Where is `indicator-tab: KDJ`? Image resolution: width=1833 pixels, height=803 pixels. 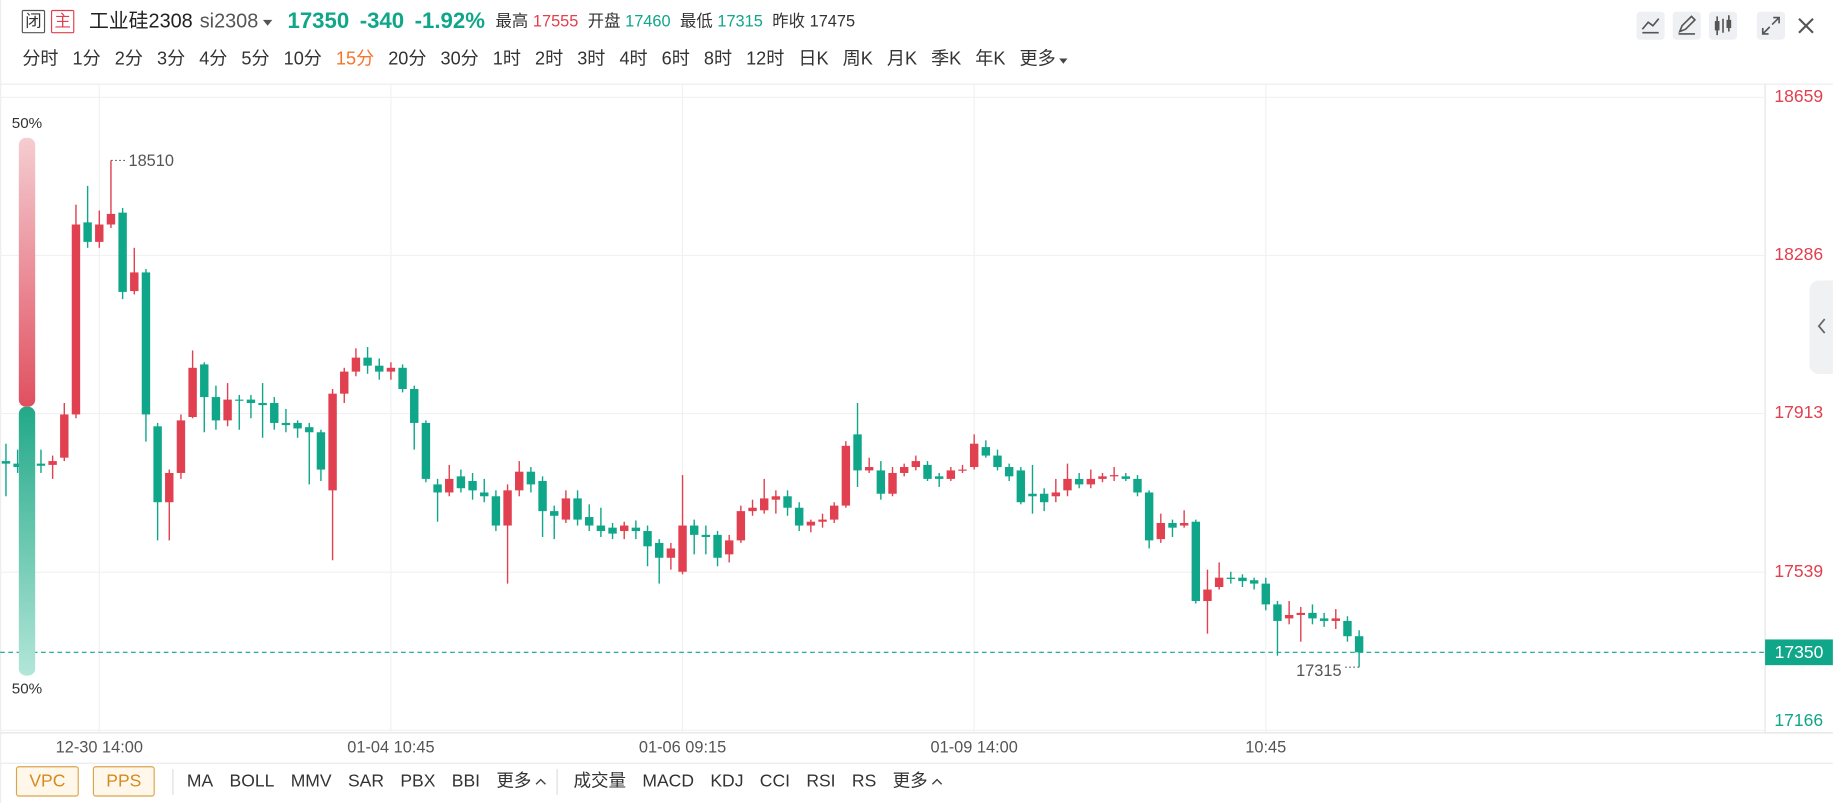
indicator-tab: KDJ is located at coordinates (726, 781).